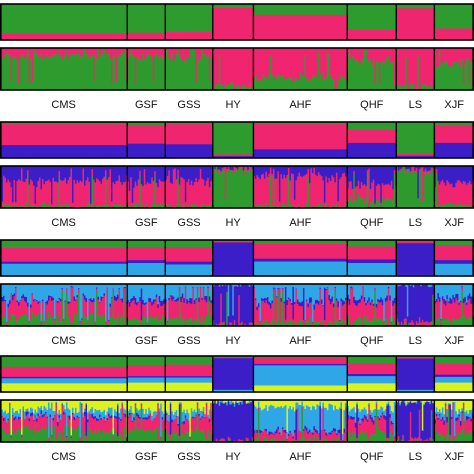 The height and width of the screenshot is (474, 474). Describe the element at coordinates (146, 262) in the screenshot. I see `mean-segment-GSF-blue` at that location.